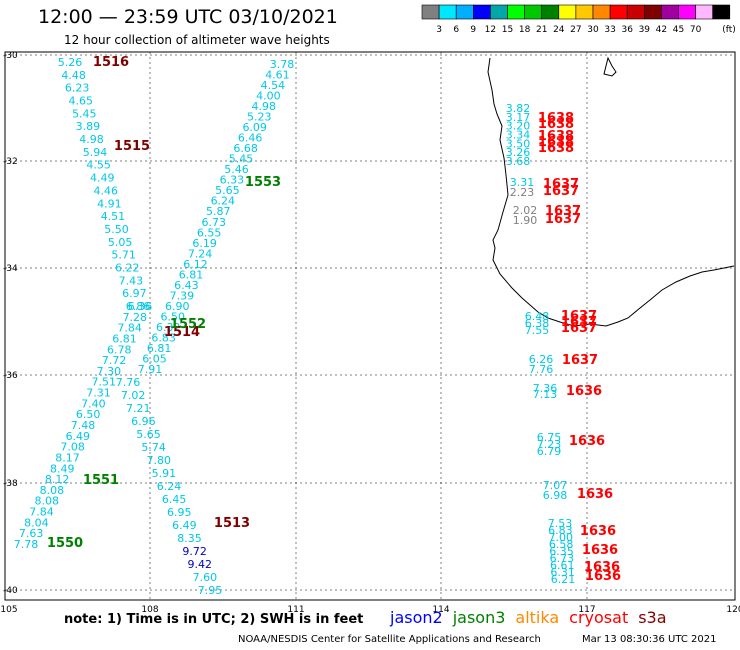 Image resolution: width=740 pixels, height=650 pixels. Describe the element at coordinates (111, 62) in the screenshot. I see `orbit-label: 1516` at that location.